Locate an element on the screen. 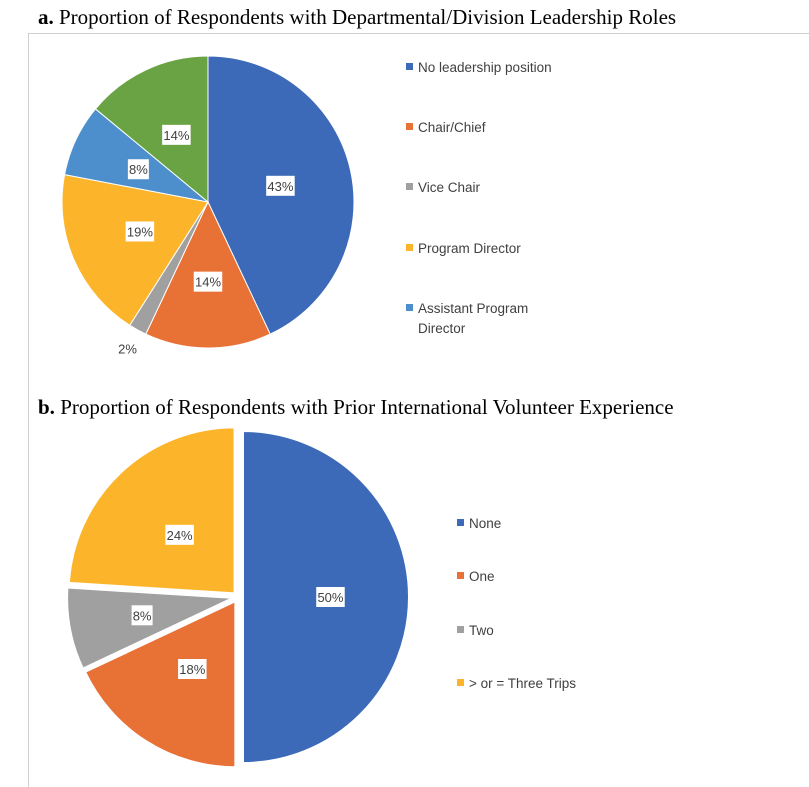 This screenshot has height=787, width=809. data-label-b-2: 8% is located at coordinates (142, 615).